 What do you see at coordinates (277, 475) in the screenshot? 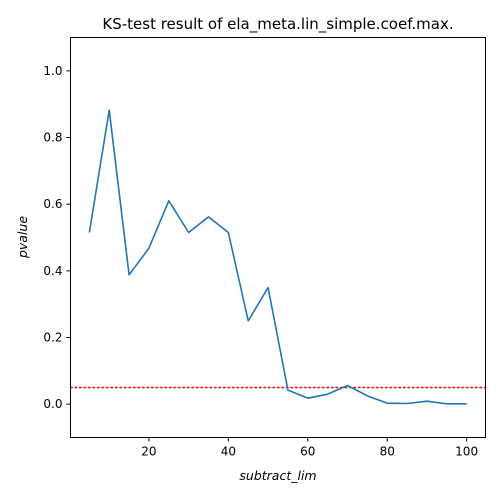
I see `x-axis-label: subtract_lim` at bounding box center [277, 475].